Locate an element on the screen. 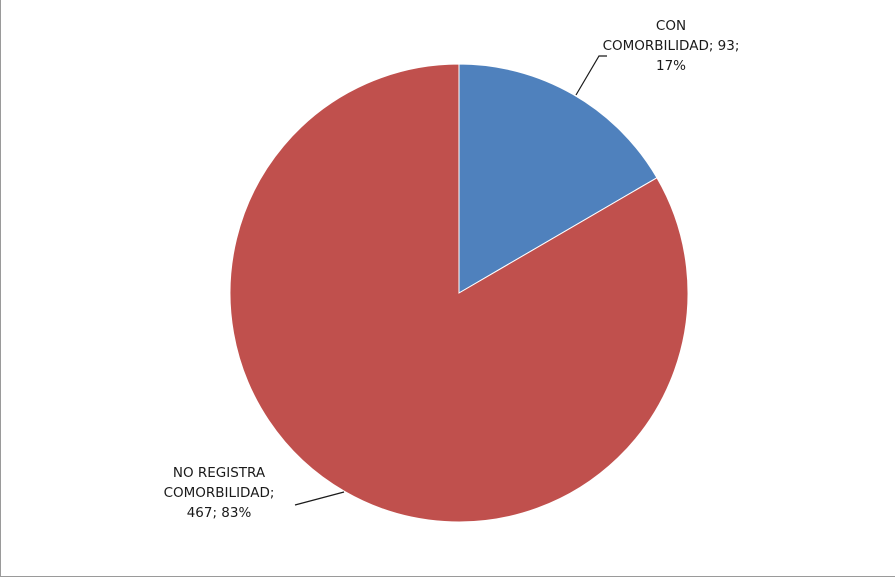  leader-line-con-comorbilidad is located at coordinates (591, 75).